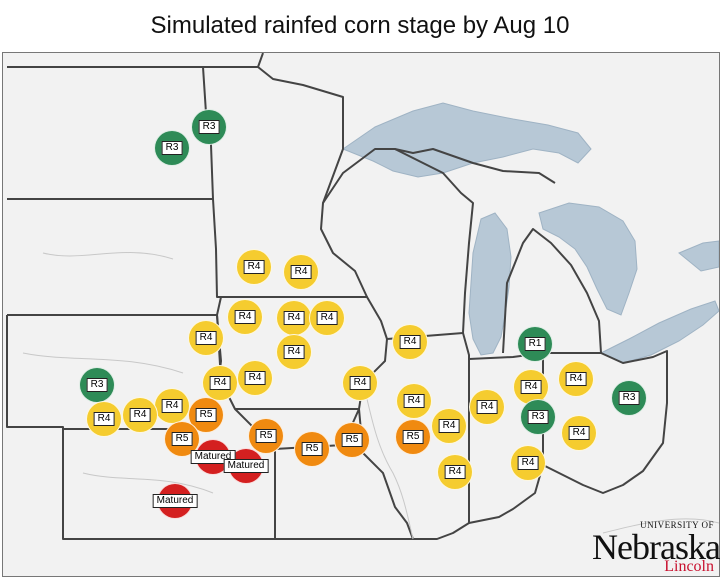 The width and height of the screenshot is (720, 577). I want to click on site-marker-r3, so click(629, 398).